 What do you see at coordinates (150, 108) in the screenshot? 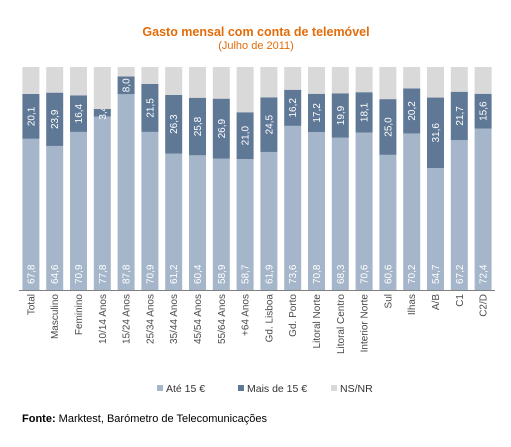
I see `data-label: 21,5` at bounding box center [150, 108].